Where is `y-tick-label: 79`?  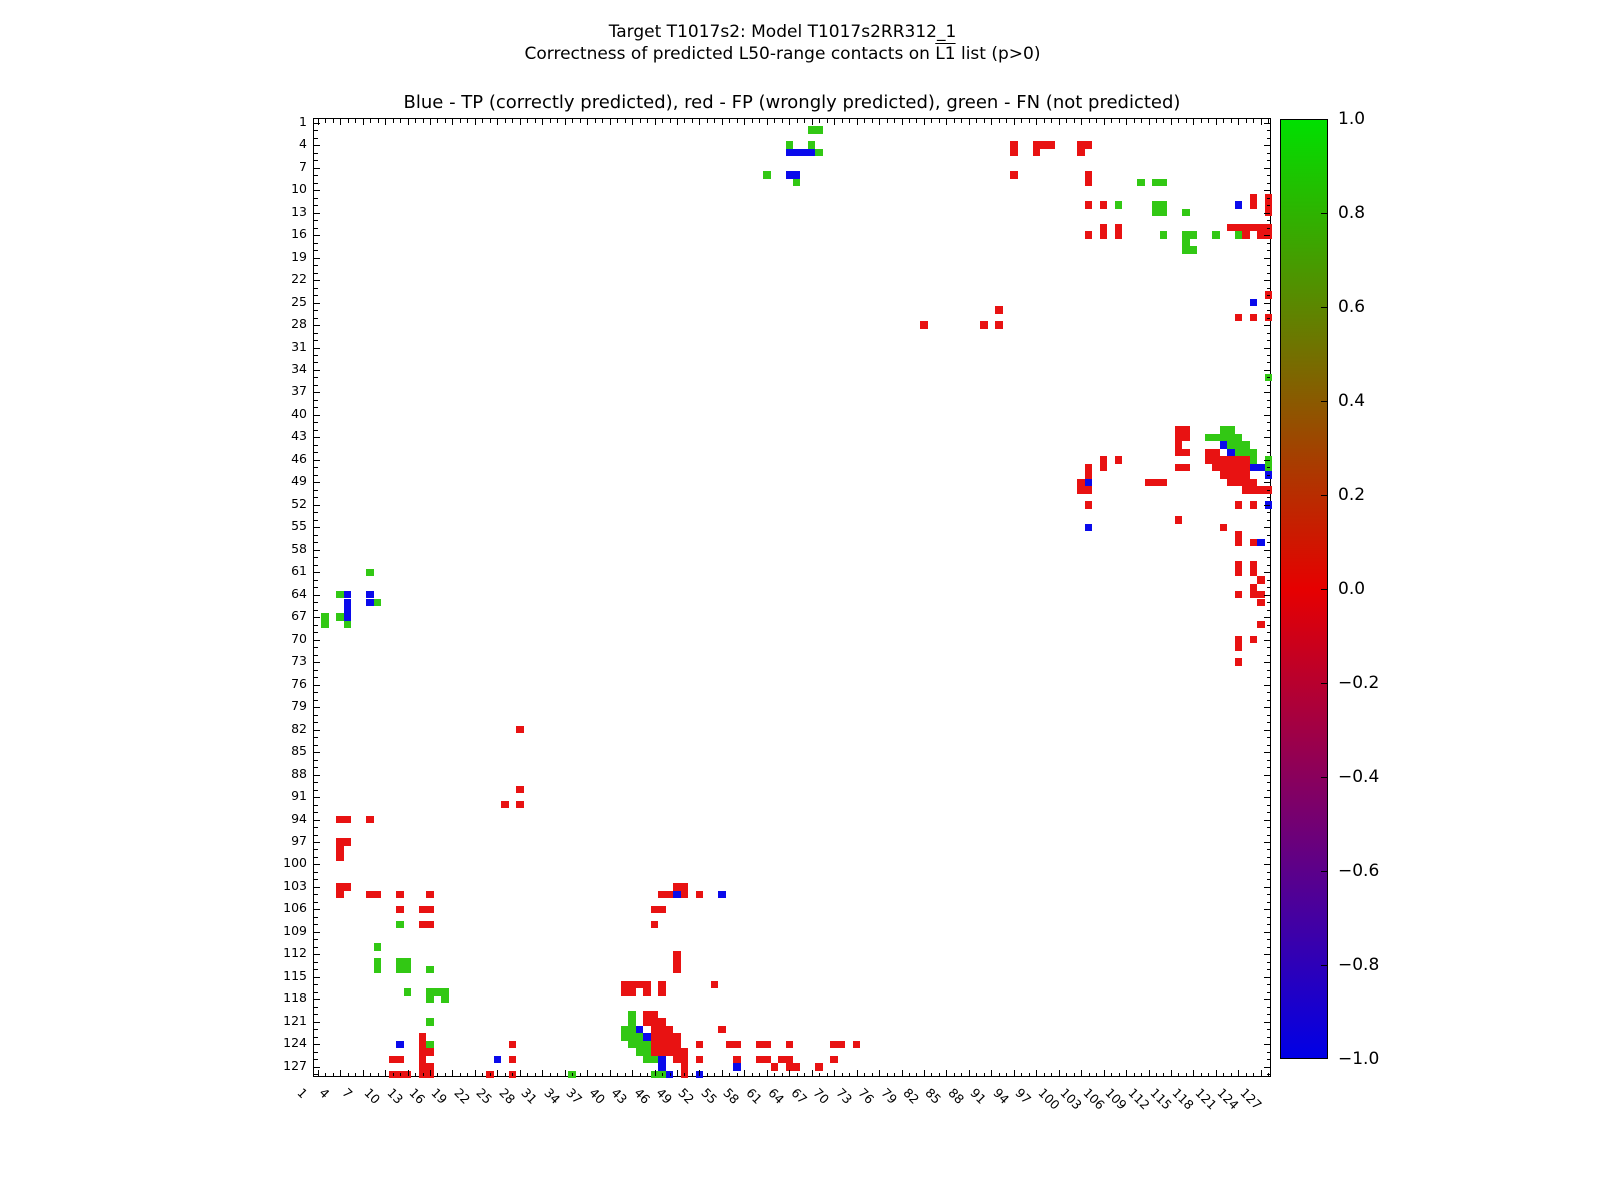
y-tick-label: 79 is located at coordinates (299, 706).